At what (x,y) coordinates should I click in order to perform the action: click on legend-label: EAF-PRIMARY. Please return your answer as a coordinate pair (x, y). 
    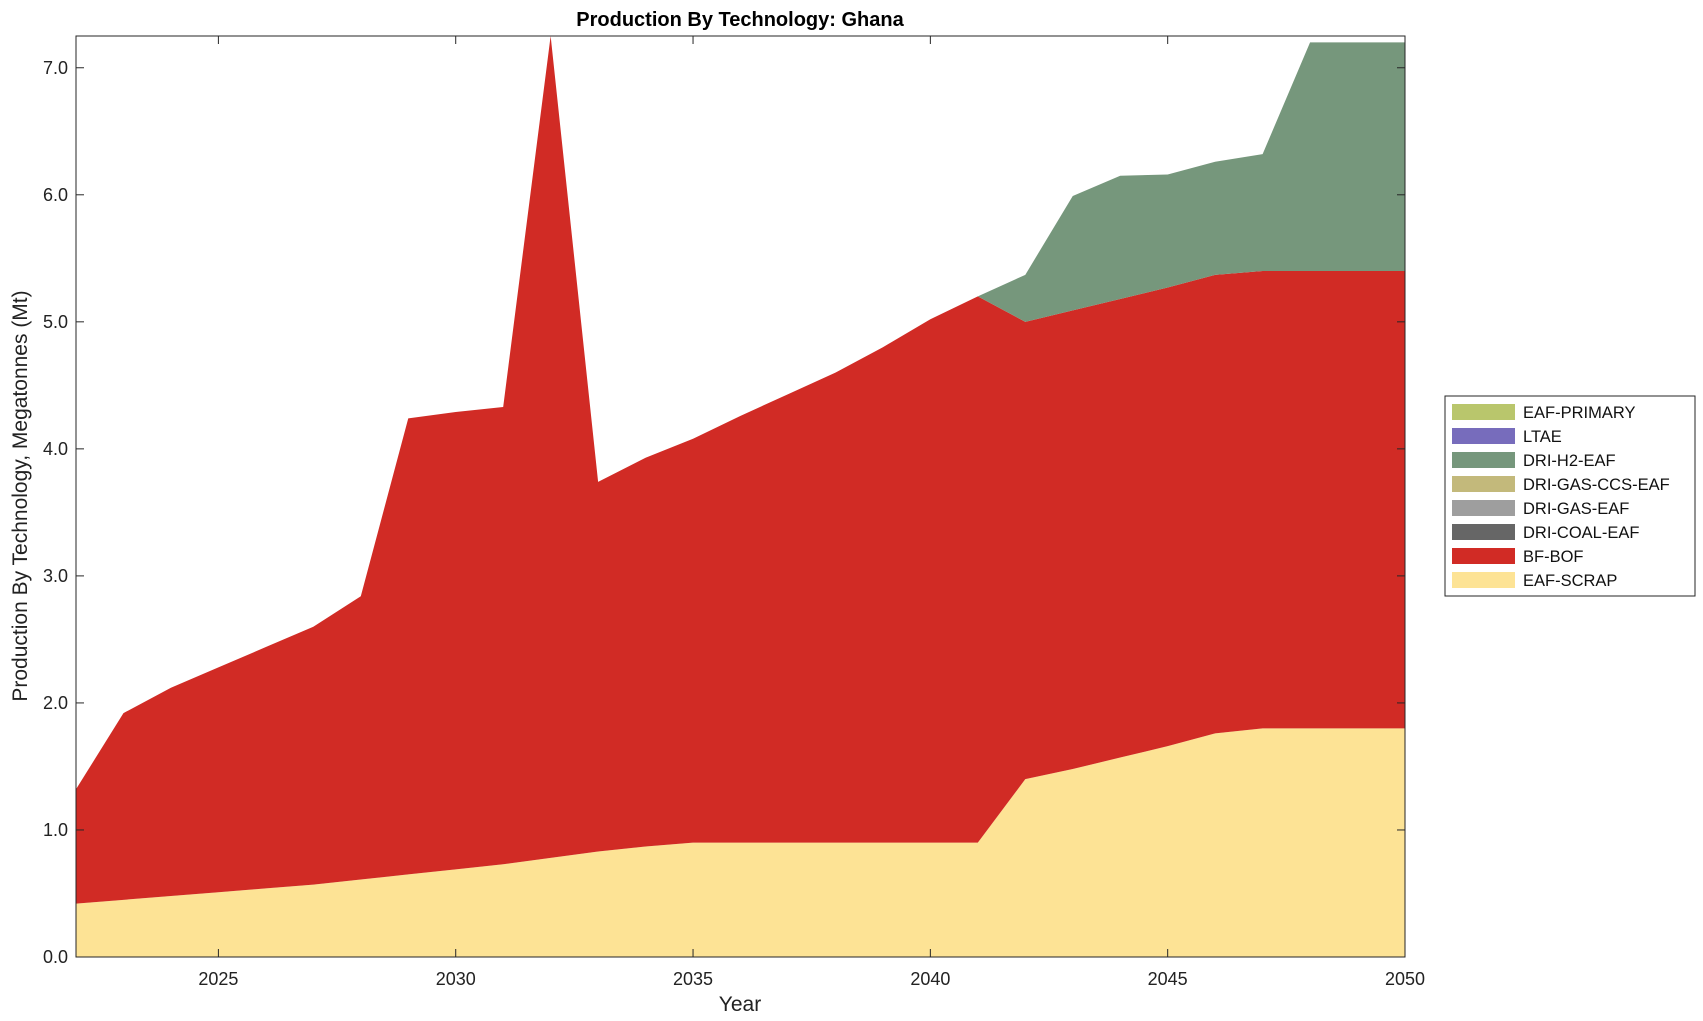
    Looking at the image, I should click on (1579, 413).